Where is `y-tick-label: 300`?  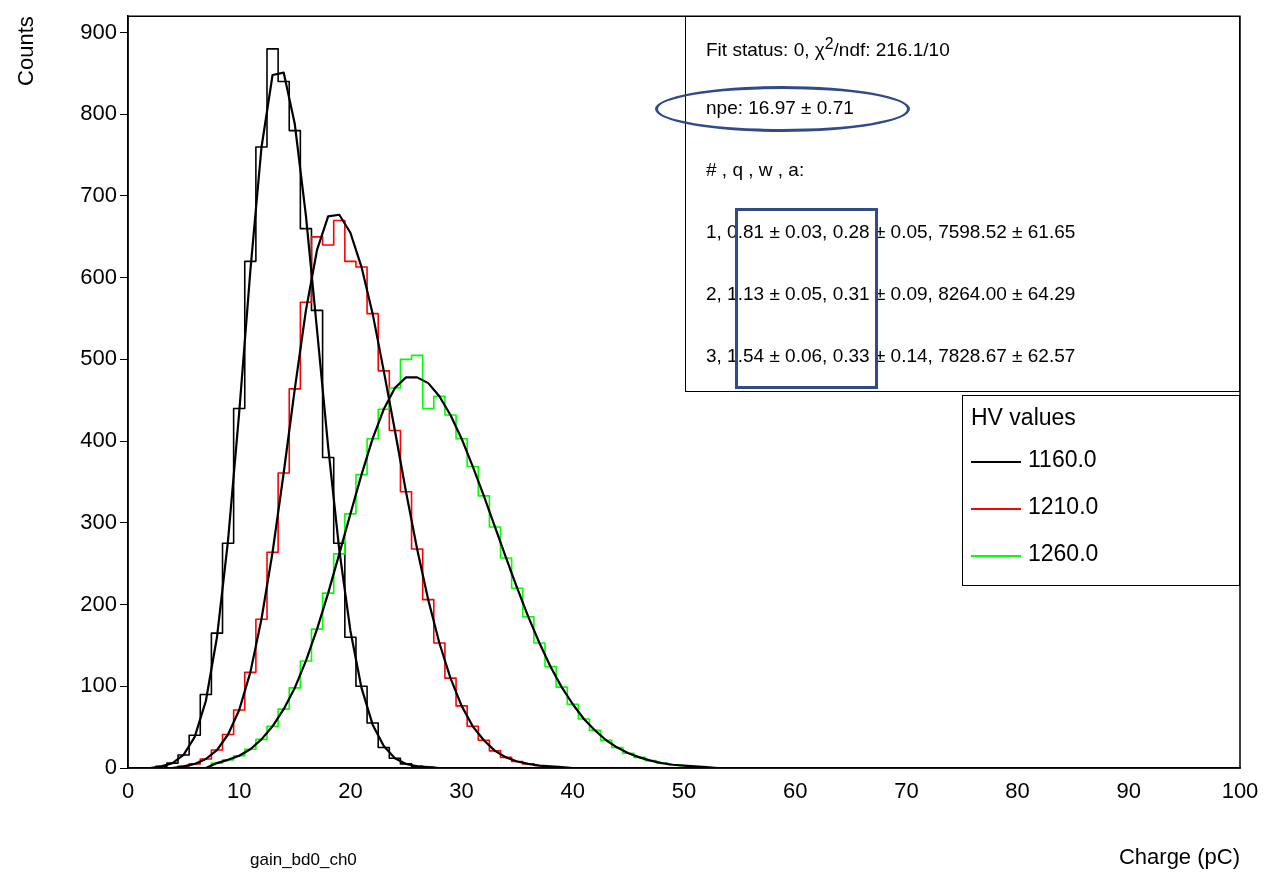
y-tick-label: 300 is located at coordinates (98, 521).